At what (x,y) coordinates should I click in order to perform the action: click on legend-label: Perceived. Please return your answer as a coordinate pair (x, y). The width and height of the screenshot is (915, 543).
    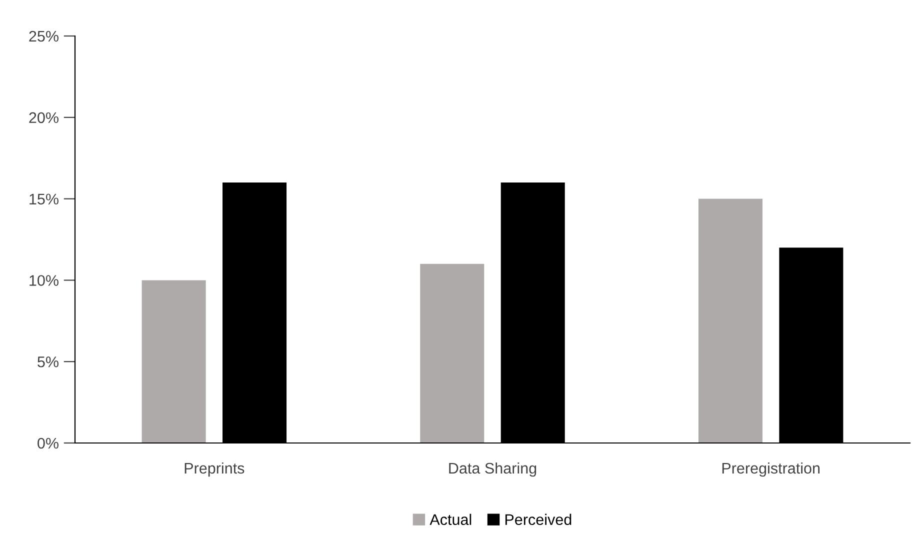
    Looking at the image, I should click on (538, 520).